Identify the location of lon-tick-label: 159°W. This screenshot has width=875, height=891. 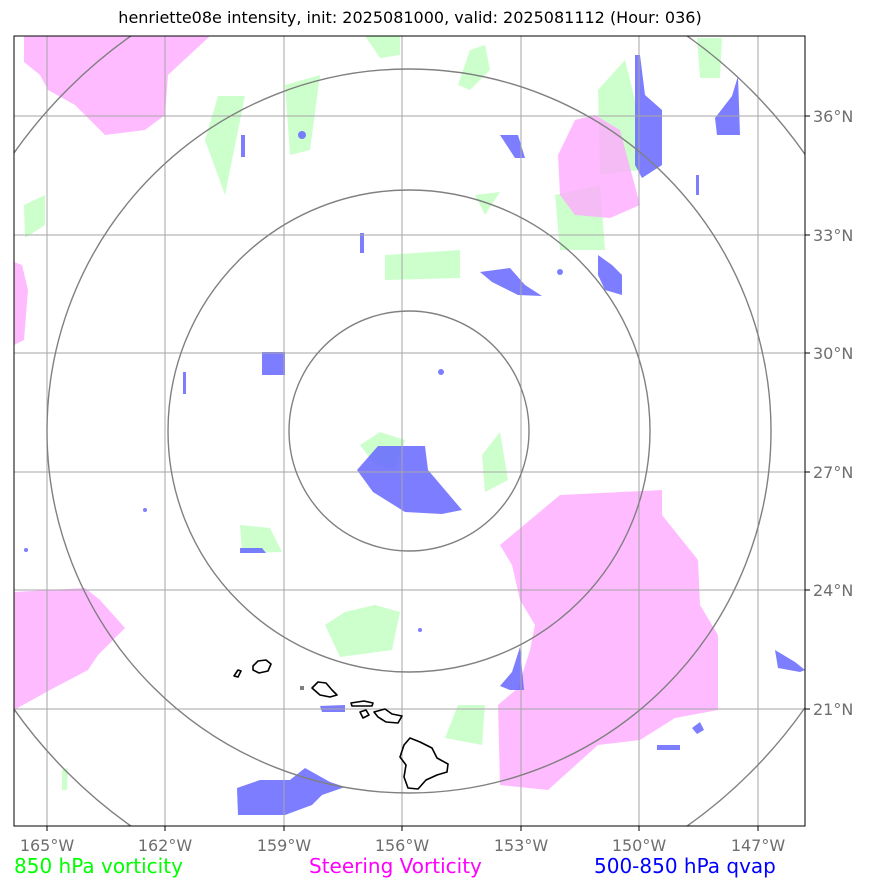
(284, 845).